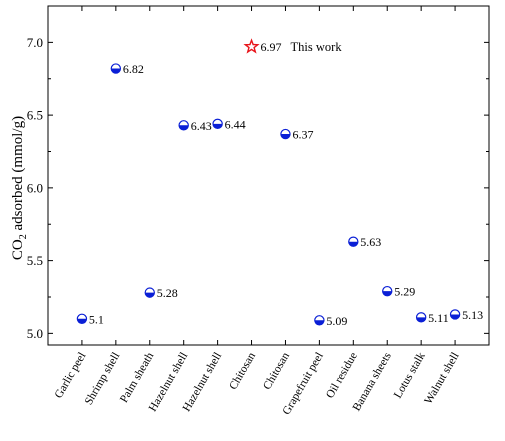 This screenshot has height=441, width=505. I want to click on data-label: 5.63, so click(370, 242).